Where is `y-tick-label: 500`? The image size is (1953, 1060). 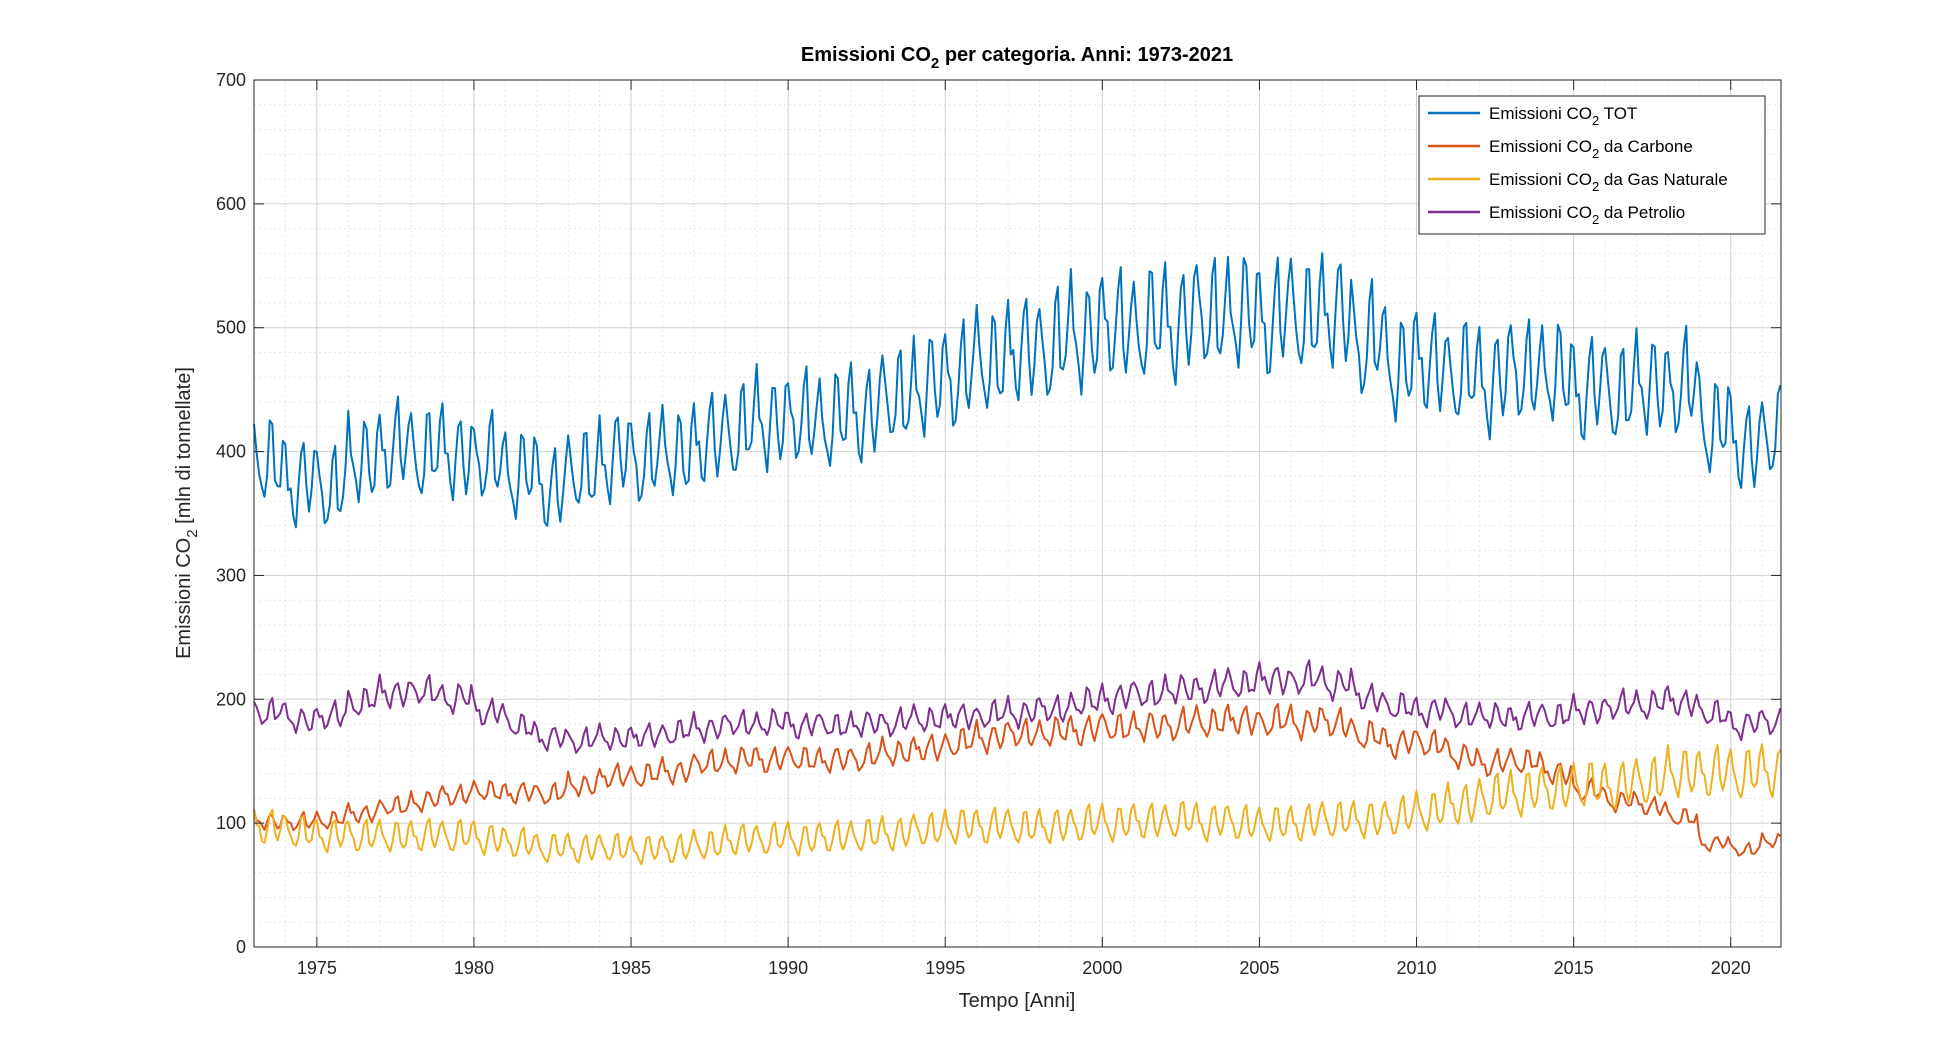
y-tick-label: 500 is located at coordinates (231, 328).